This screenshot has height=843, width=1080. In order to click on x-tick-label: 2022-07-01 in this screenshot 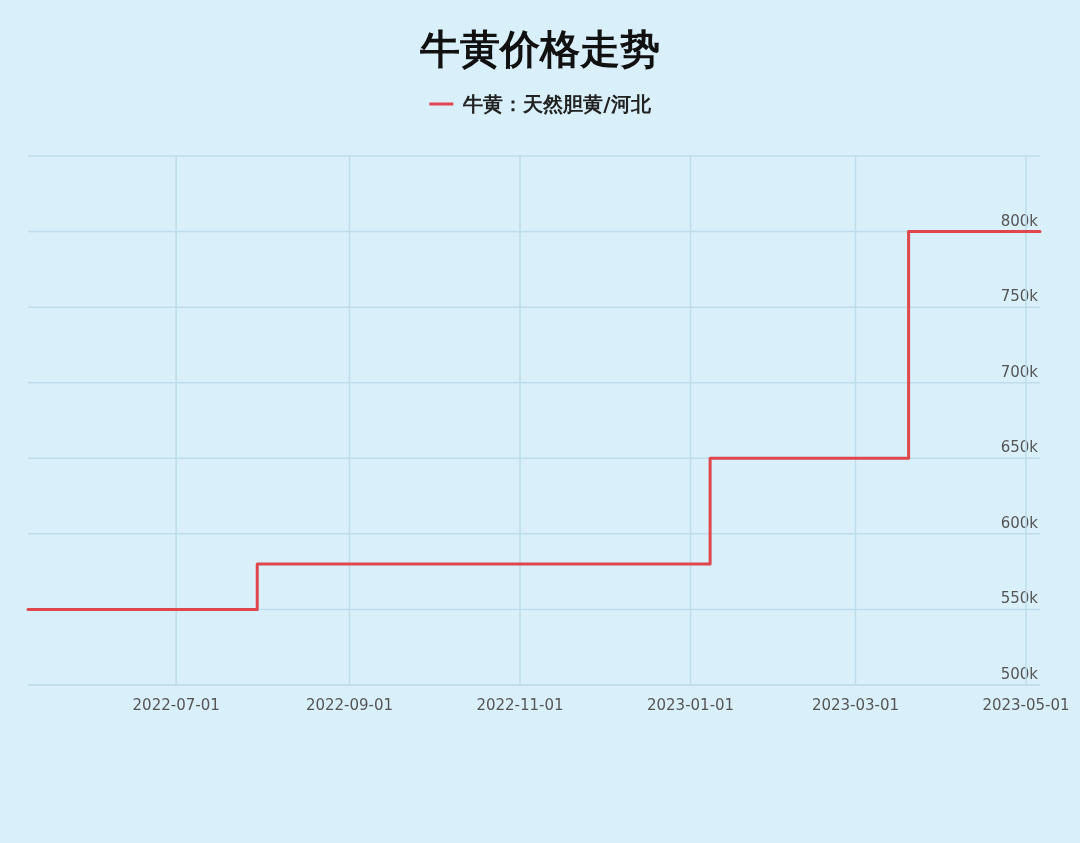, I will do `click(176, 705)`.